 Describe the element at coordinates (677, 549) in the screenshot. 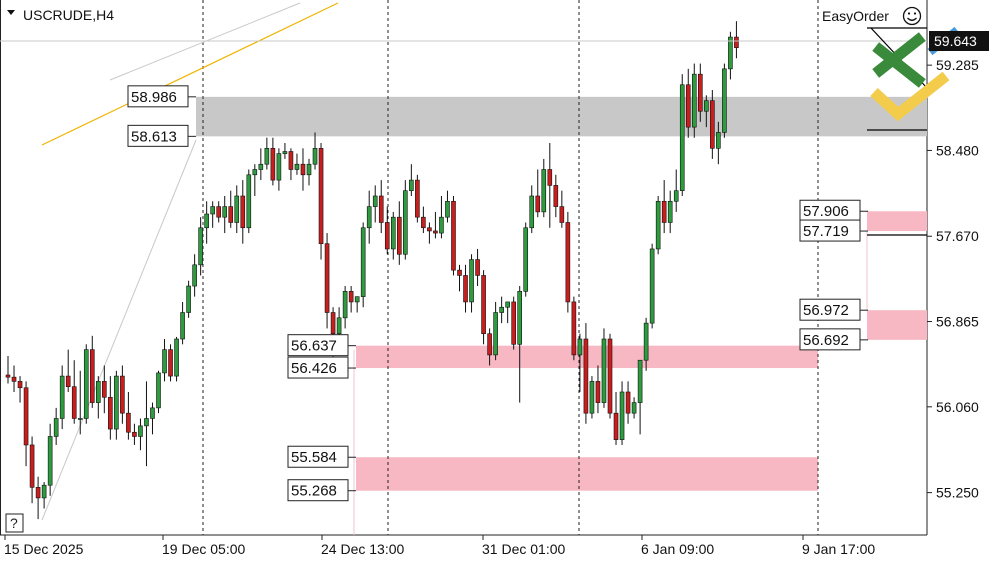

I see `x-tick-label: 6 Jan 09:00` at that location.